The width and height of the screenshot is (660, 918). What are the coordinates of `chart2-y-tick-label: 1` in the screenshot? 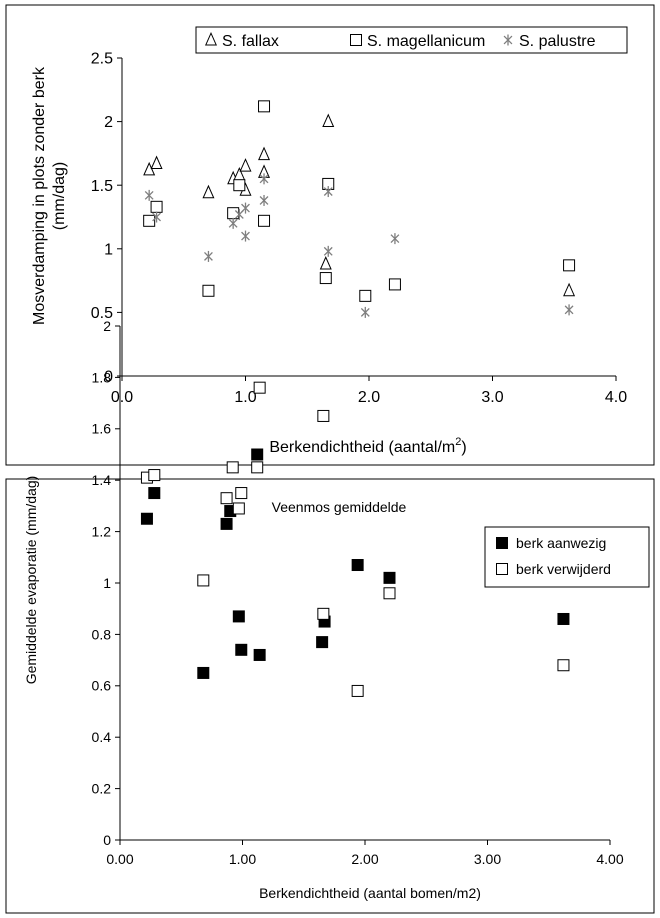 It's located at (107, 583).